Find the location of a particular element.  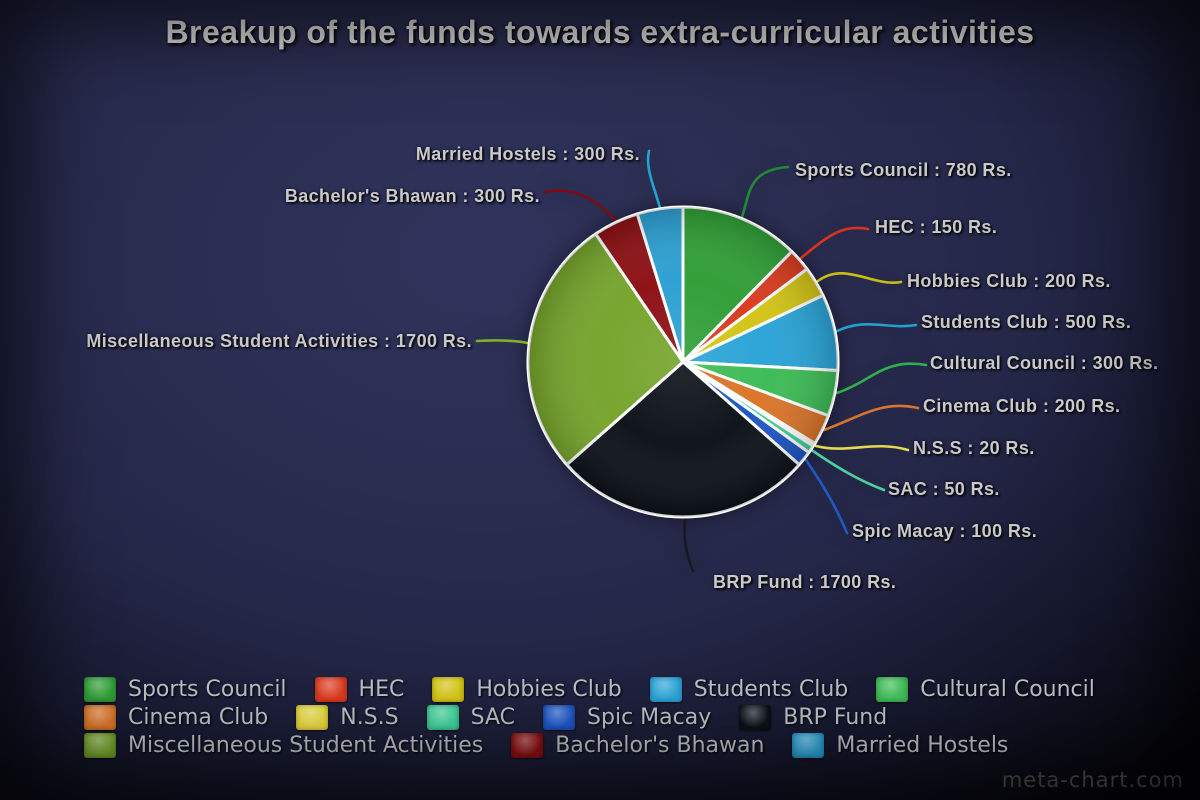

legend-swatch-sports-council is located at coordinates (100, 689).